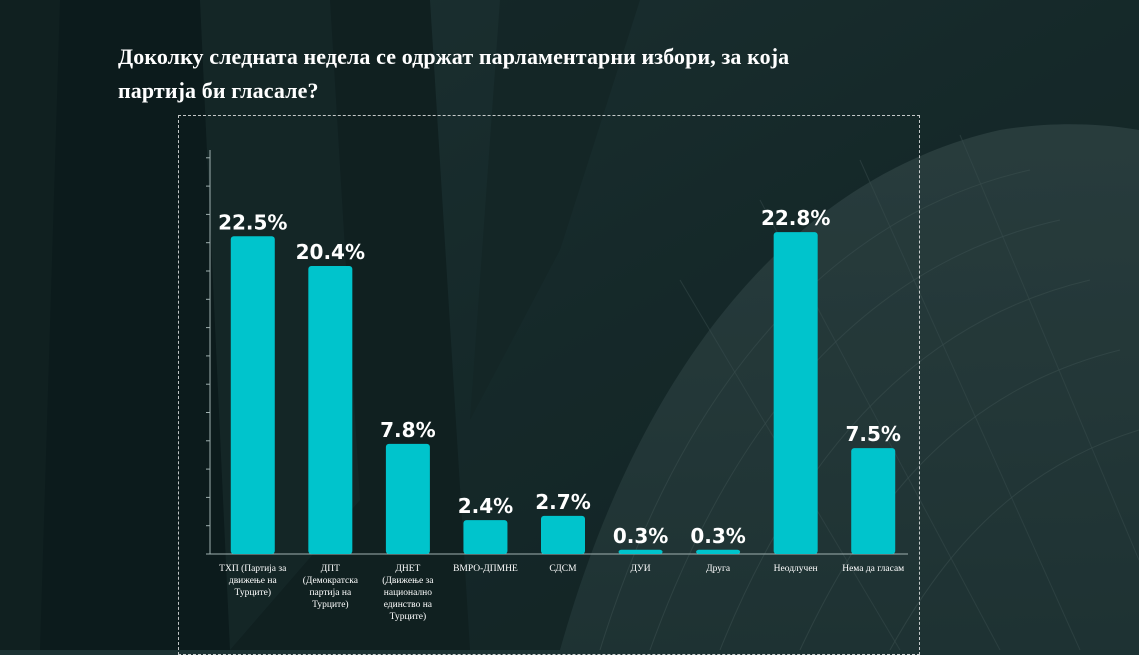 The image size is (1139, 655). What do you see at coordinates (485, 506) in the screenshot?
I see `value-label: 2.4%` at bounding box center [485, 506].